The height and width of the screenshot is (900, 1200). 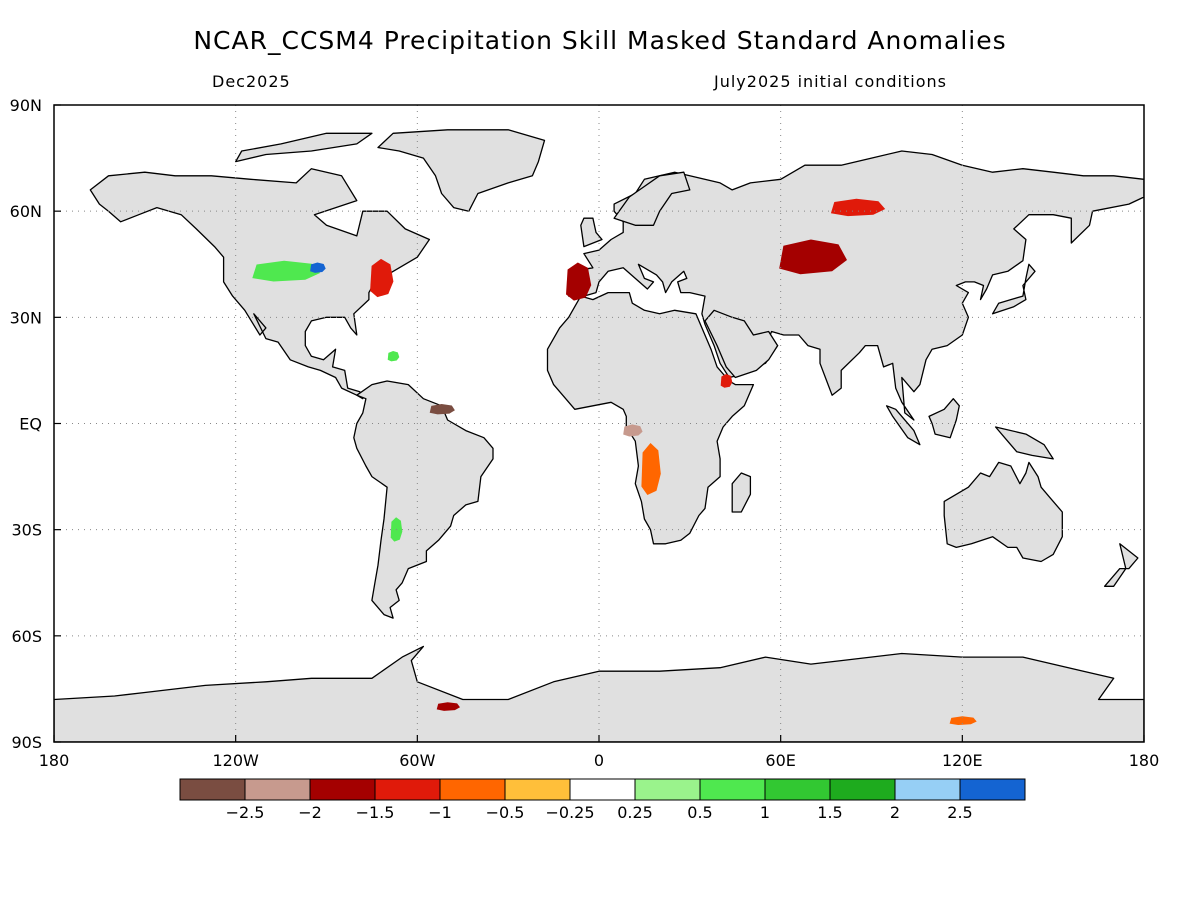 I want to click on colorbar-label: 0.5, so click(x=699, y=812).